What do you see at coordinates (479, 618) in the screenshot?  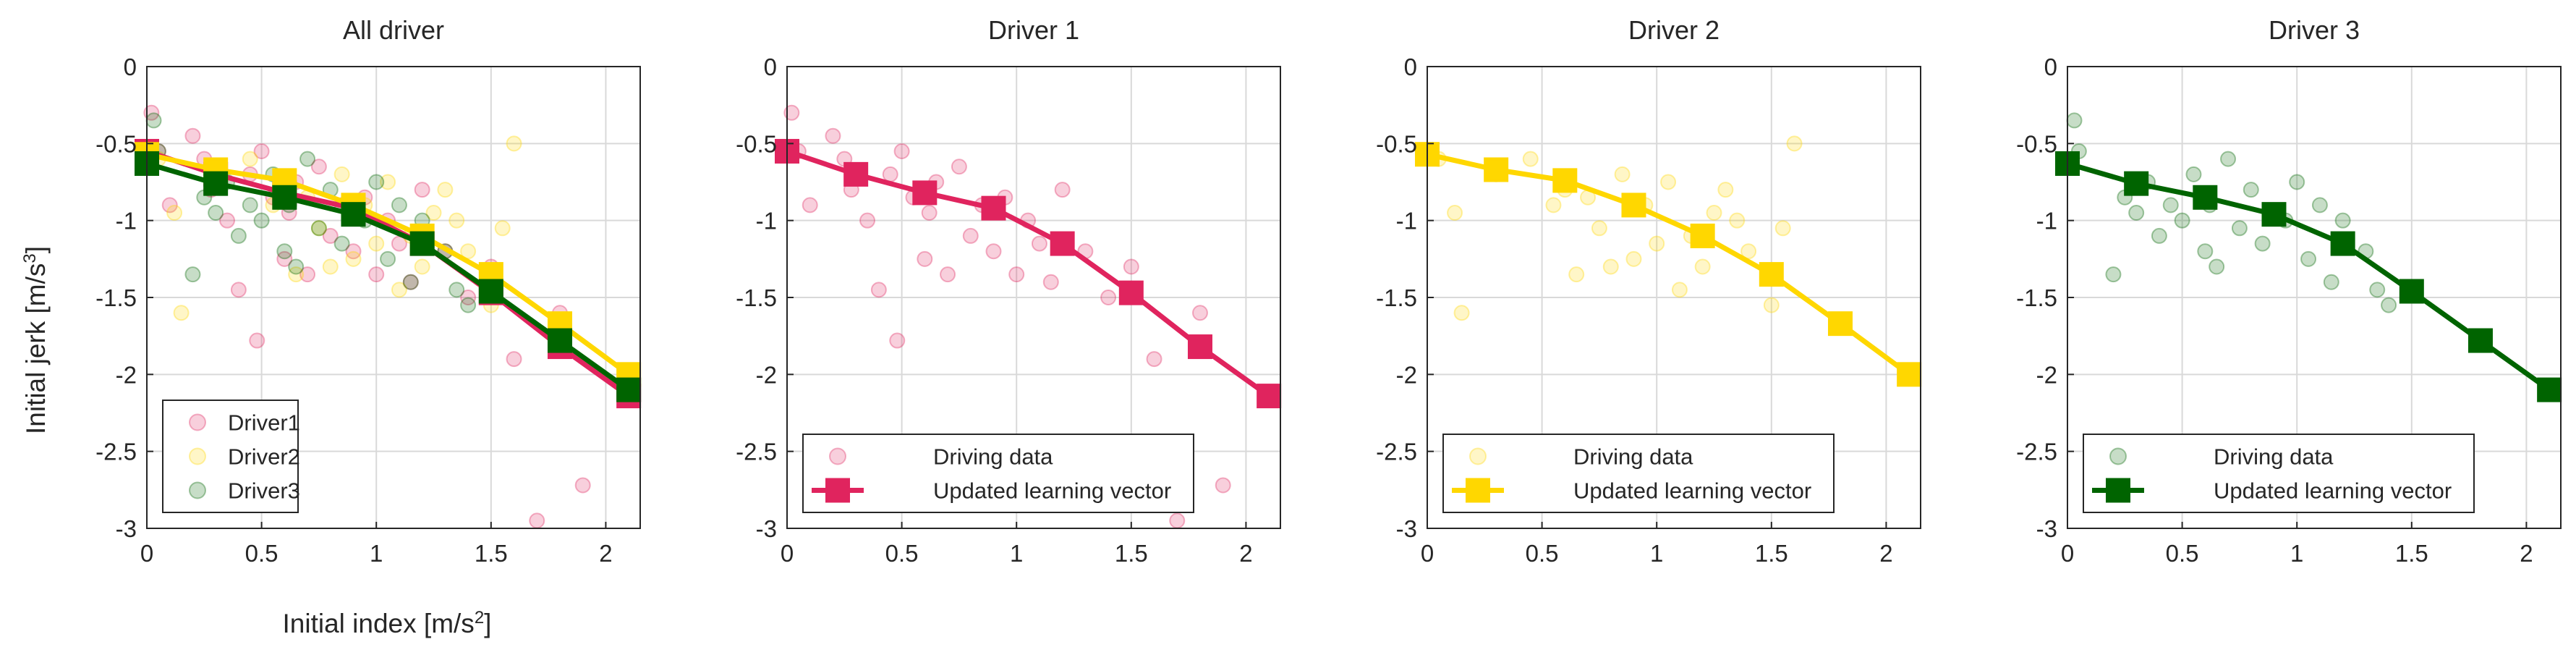 I see `x-axis-label-sup: 2` at bounding box center [479, 618].